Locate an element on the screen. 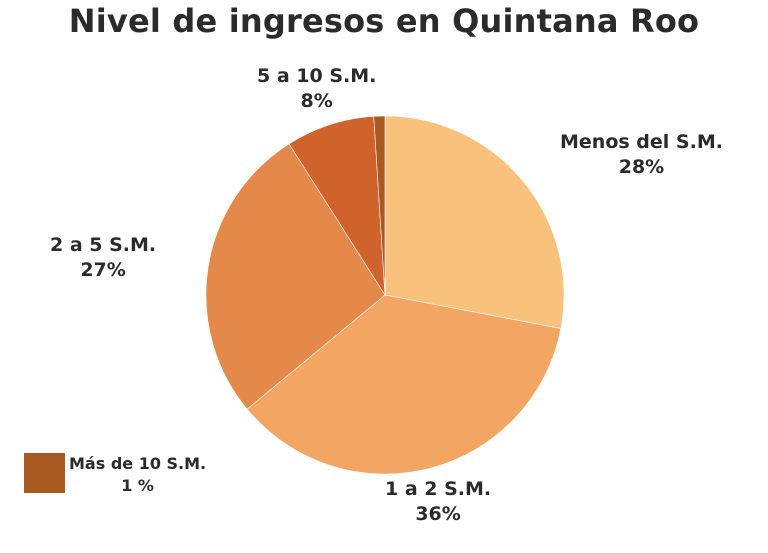  pie-slice-menos-del-s-m is located at coordinates (474, 222).